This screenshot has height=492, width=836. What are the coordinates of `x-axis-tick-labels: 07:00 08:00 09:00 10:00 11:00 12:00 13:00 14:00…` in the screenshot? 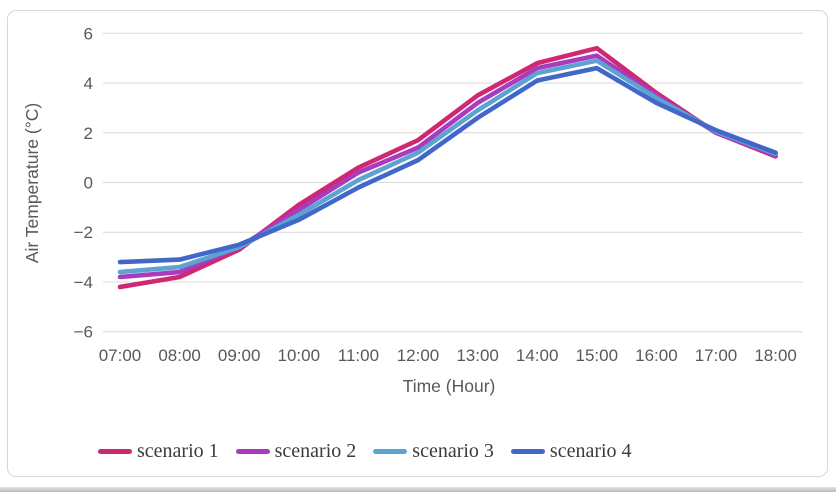 It's located at (448, 355).